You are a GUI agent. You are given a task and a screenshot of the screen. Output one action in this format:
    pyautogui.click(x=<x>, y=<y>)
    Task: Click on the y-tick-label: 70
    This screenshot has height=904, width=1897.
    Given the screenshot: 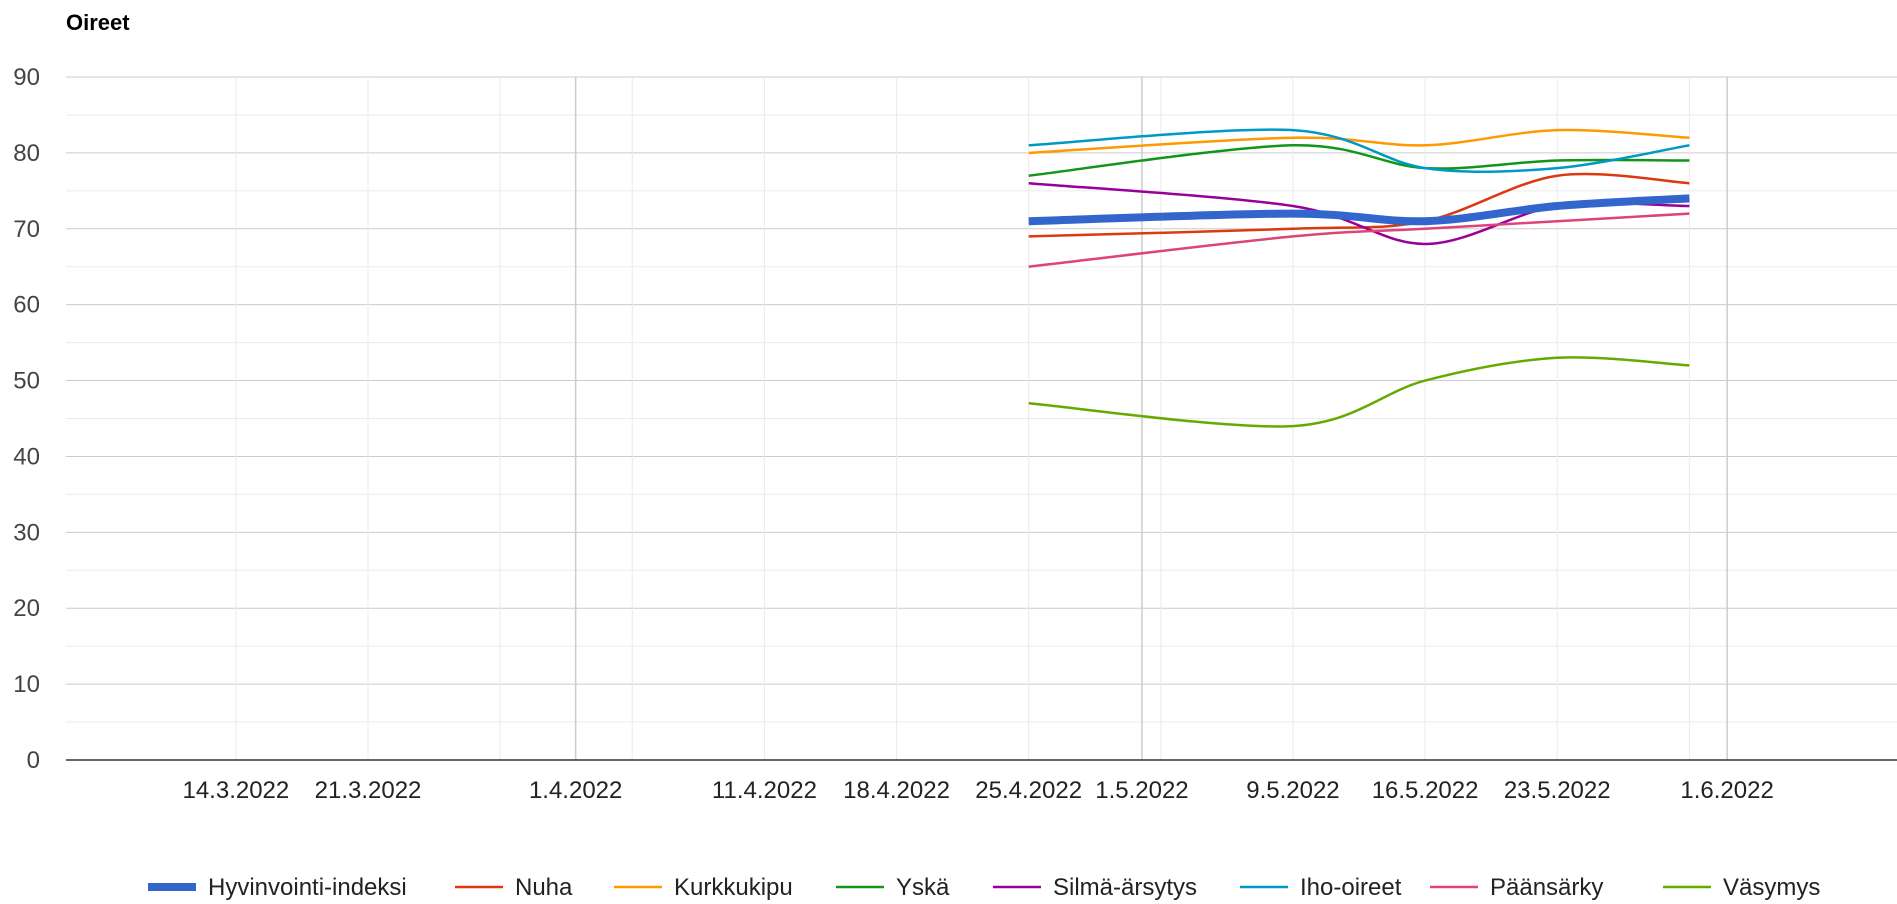 What is the action you would take?
    pyautogui.click(x=26, y=229)
    